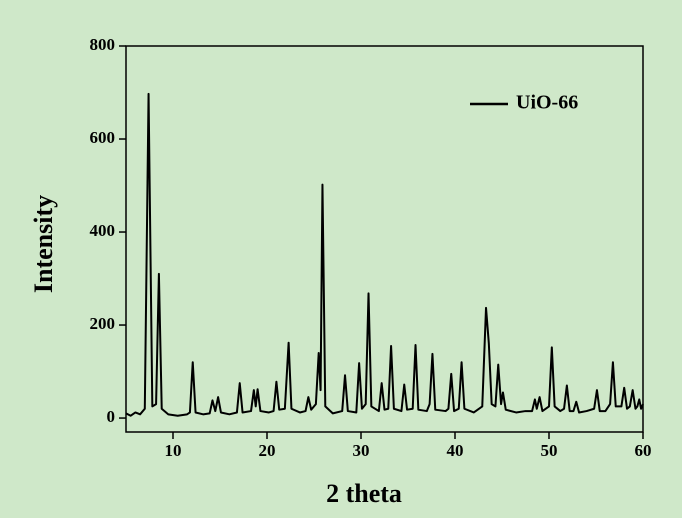 The height and width of the screenshot is (518, 682). What do you see at coordinates (364, 493) in the screenshot?
I see `x-axis-label: 2 theta` at bounding box center [364, 493].